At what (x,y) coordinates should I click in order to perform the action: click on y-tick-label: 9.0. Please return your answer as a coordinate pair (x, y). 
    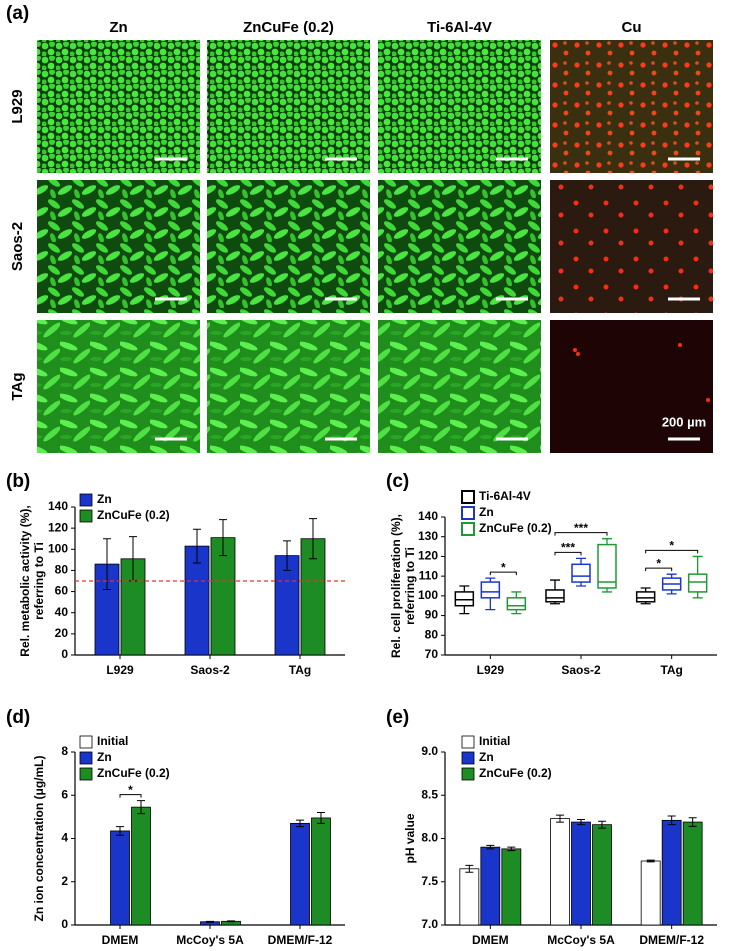
    Looking at the image, I should click on (429, 751).